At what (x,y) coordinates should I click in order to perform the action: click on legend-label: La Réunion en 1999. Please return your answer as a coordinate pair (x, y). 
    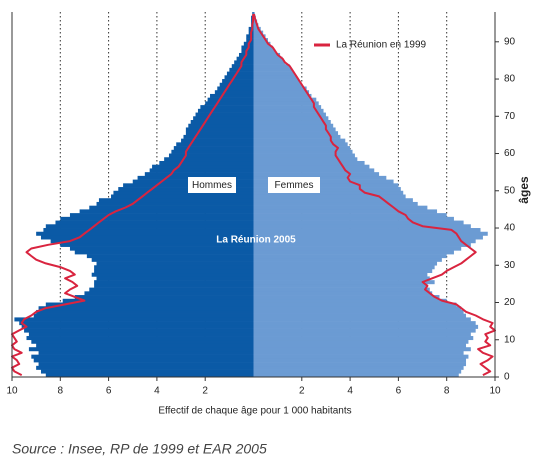
    Looking at the image, I should click on (381, 45).